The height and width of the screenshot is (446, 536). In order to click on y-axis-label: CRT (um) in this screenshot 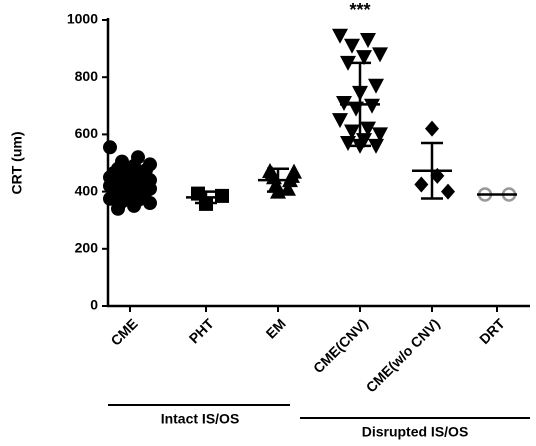, I will do `click(17, 163)`.